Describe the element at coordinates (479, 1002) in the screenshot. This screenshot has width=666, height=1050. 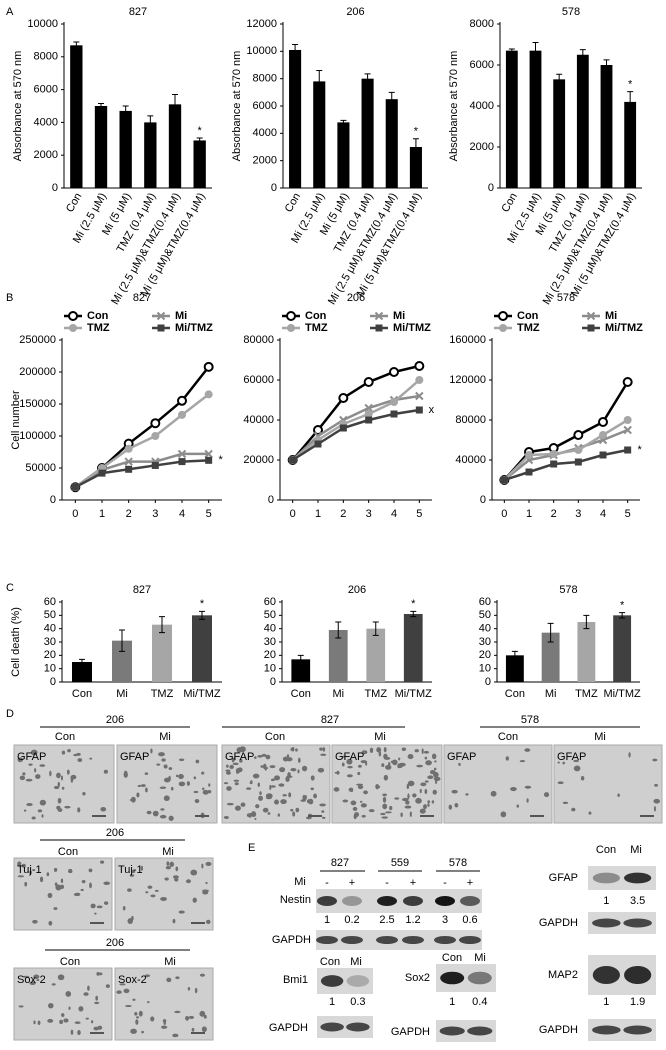
I see `quantification: 0.4` at that location.